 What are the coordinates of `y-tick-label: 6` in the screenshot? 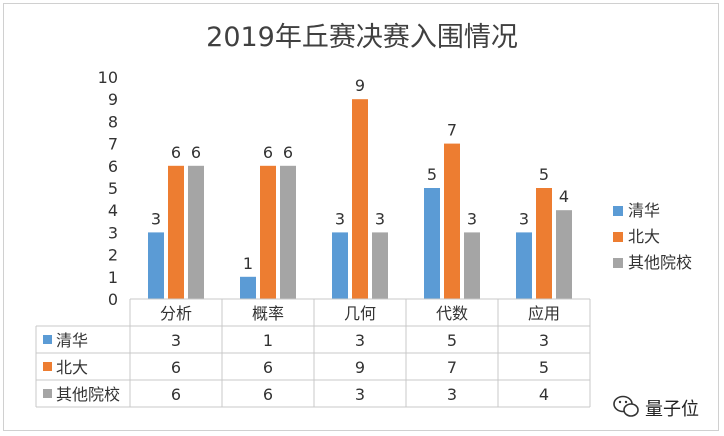 It's located at (113, 166).